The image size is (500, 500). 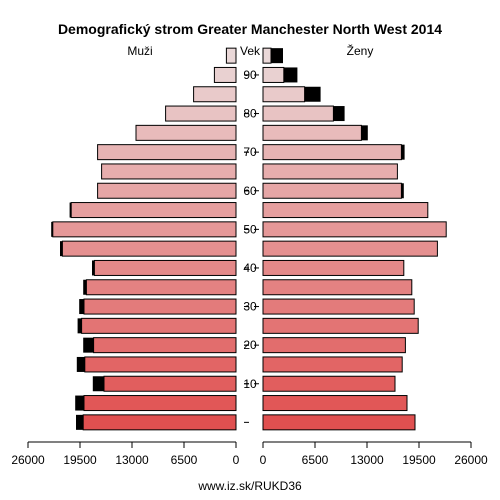 What do you see at coordinates (249, 486) in the screenshot?
I see `source-label: www.iz.sk/RUKD36` at bounding box center [249, 486].